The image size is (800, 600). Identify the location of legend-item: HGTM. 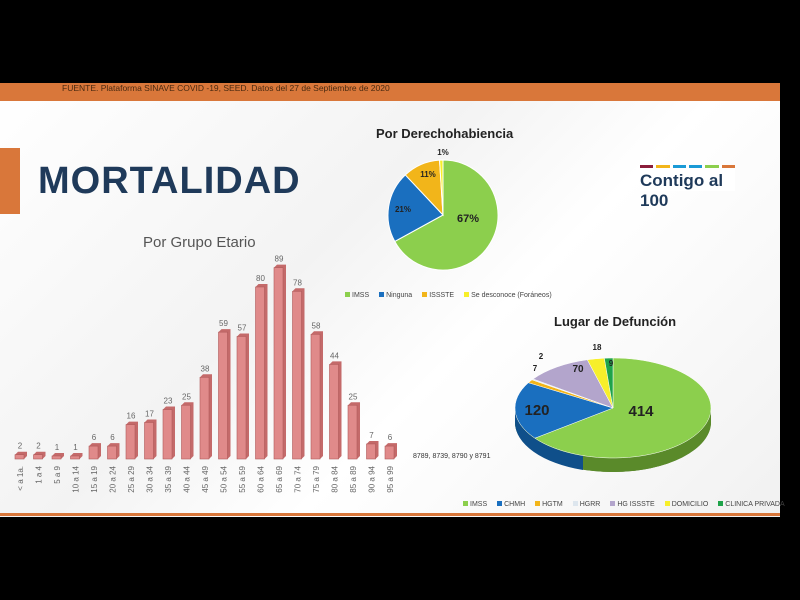
(549, 504).